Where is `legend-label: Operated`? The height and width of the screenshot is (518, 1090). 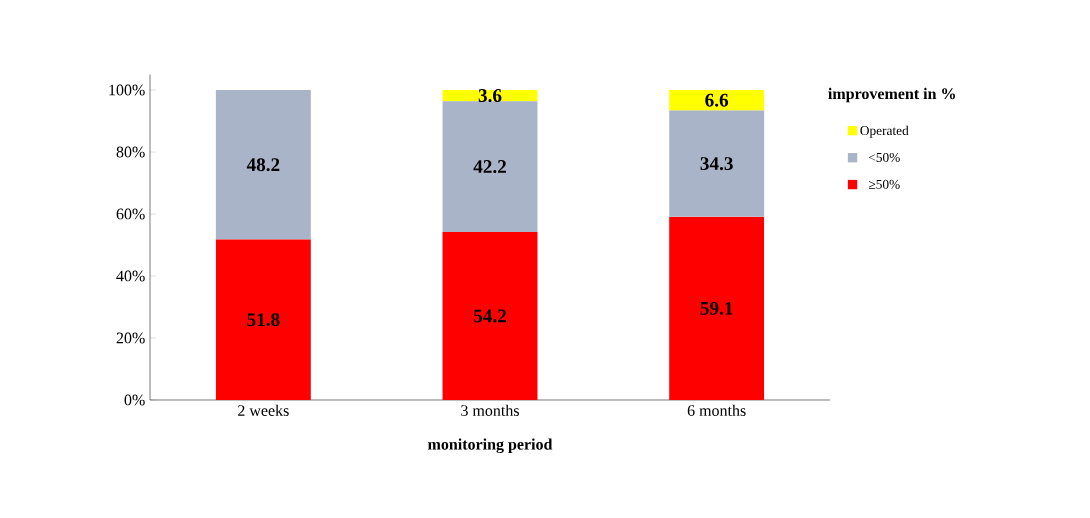
legend-label: Operated is located at coordinates (884, 131).